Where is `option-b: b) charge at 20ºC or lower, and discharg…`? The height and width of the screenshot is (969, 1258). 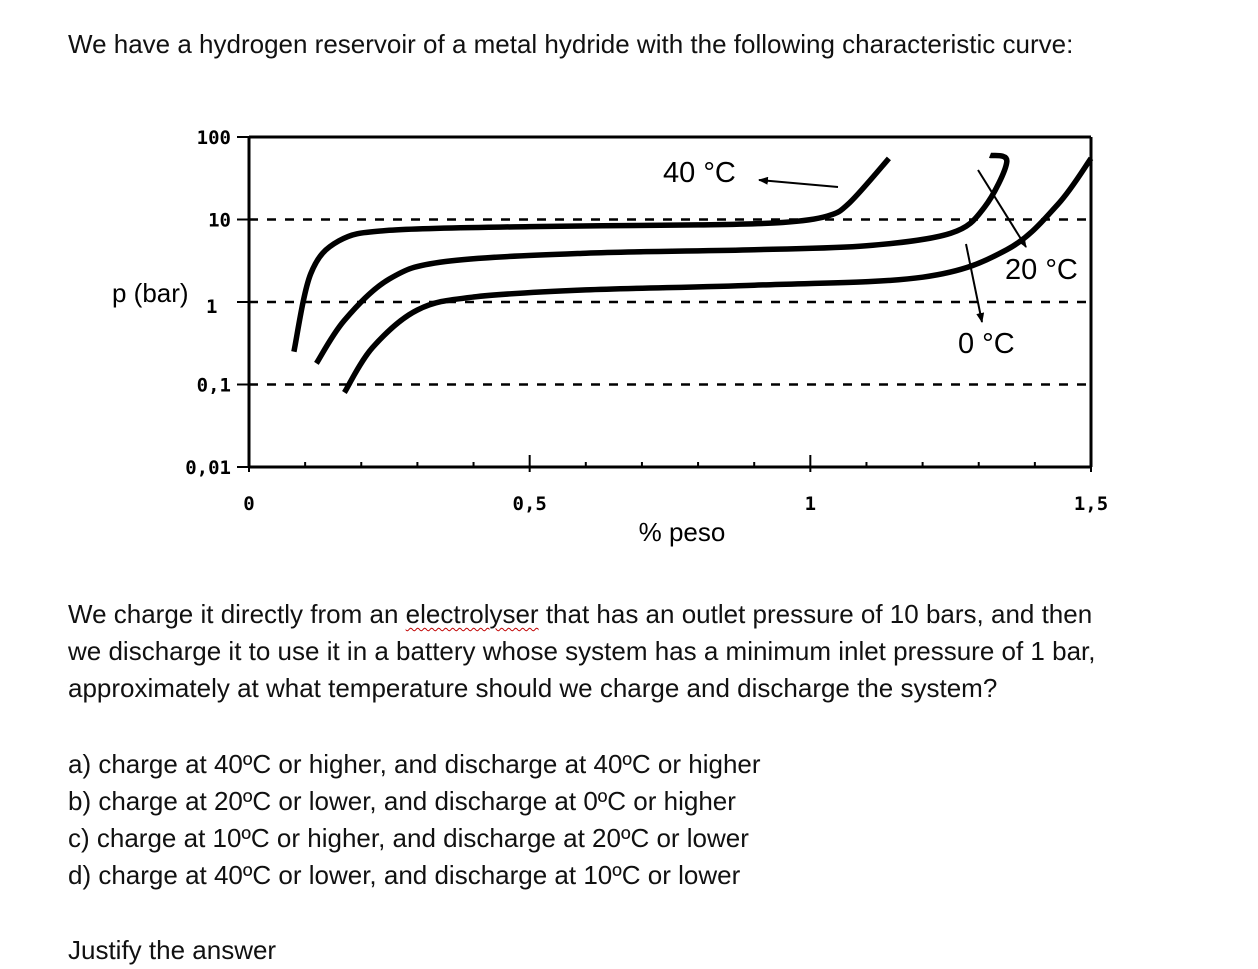 option-b: b) charge at 20ºC or lower, and discharg… is located at coordinates (402, 801).